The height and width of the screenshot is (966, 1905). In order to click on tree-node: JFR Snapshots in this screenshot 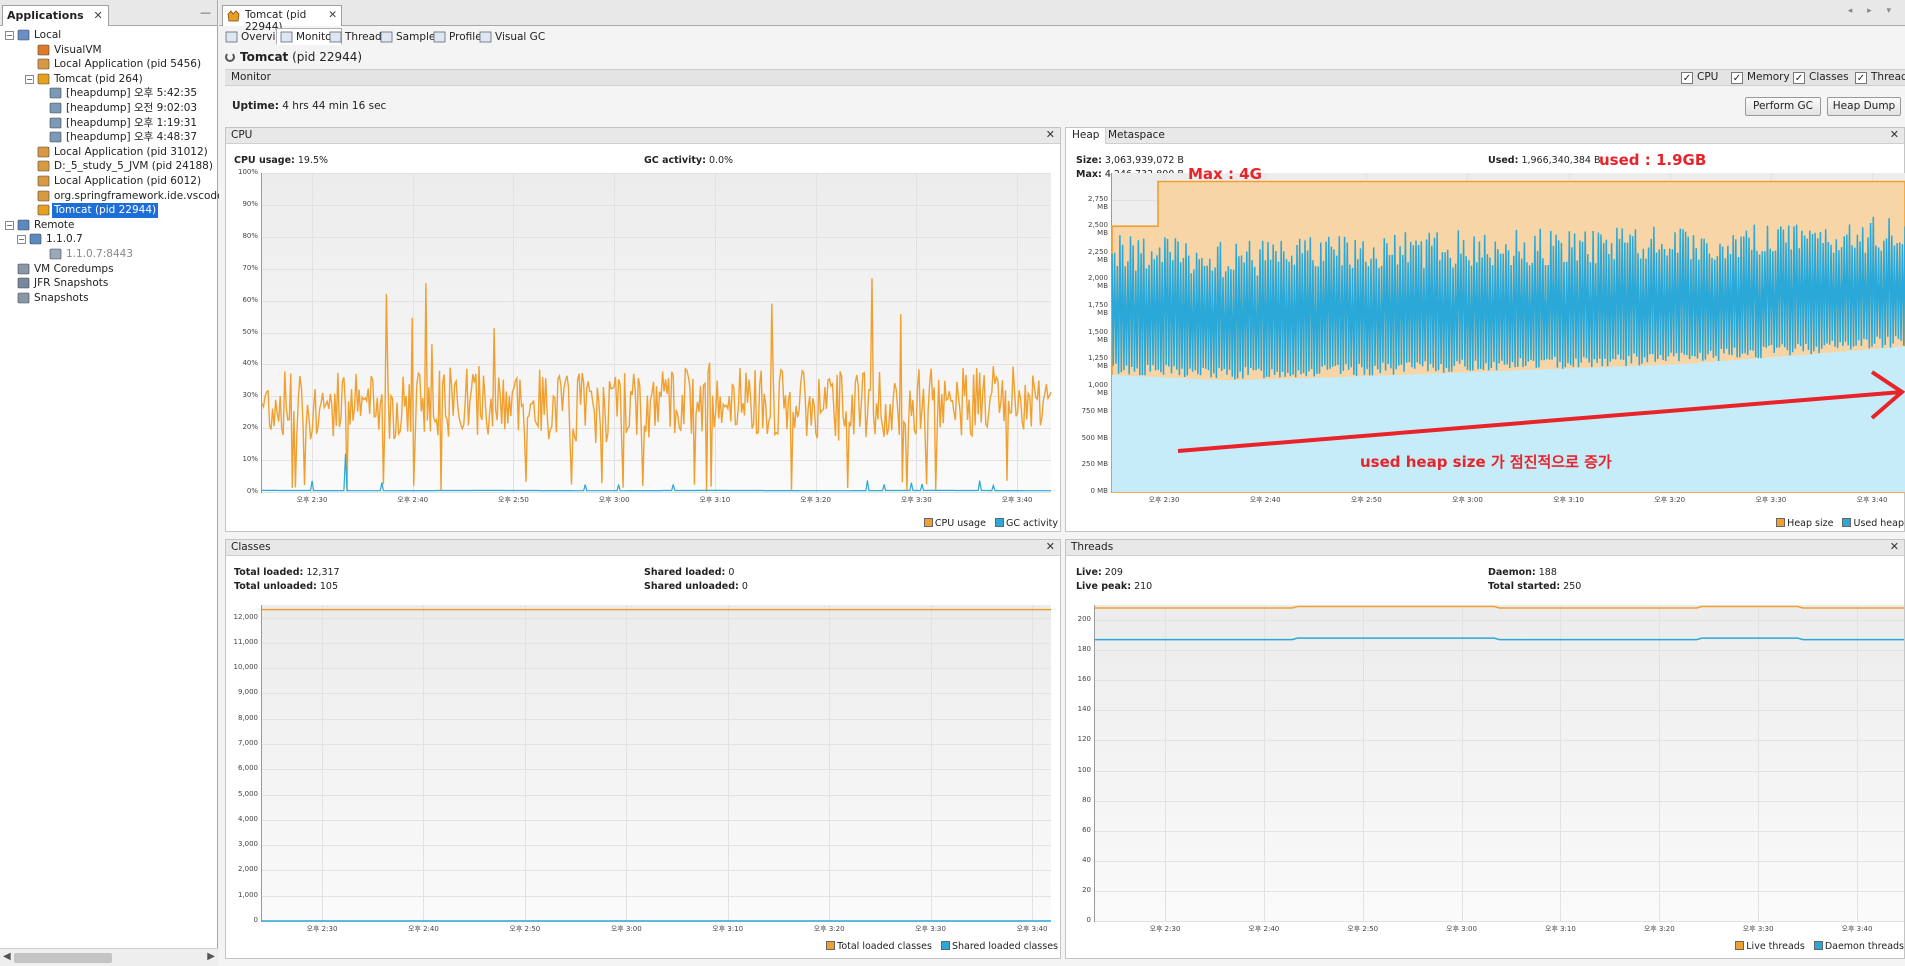, I will do `click(108, 283)`.